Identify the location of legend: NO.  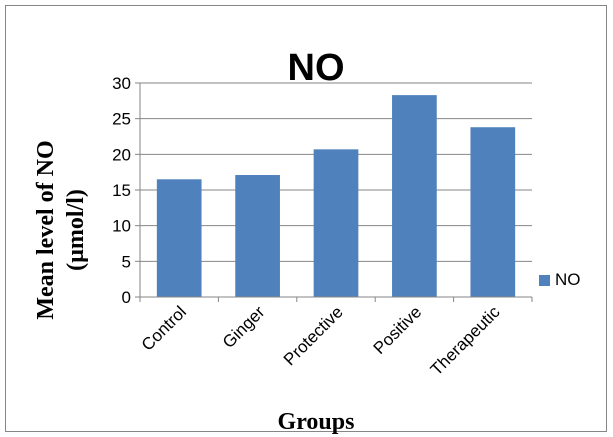
(560, 279).